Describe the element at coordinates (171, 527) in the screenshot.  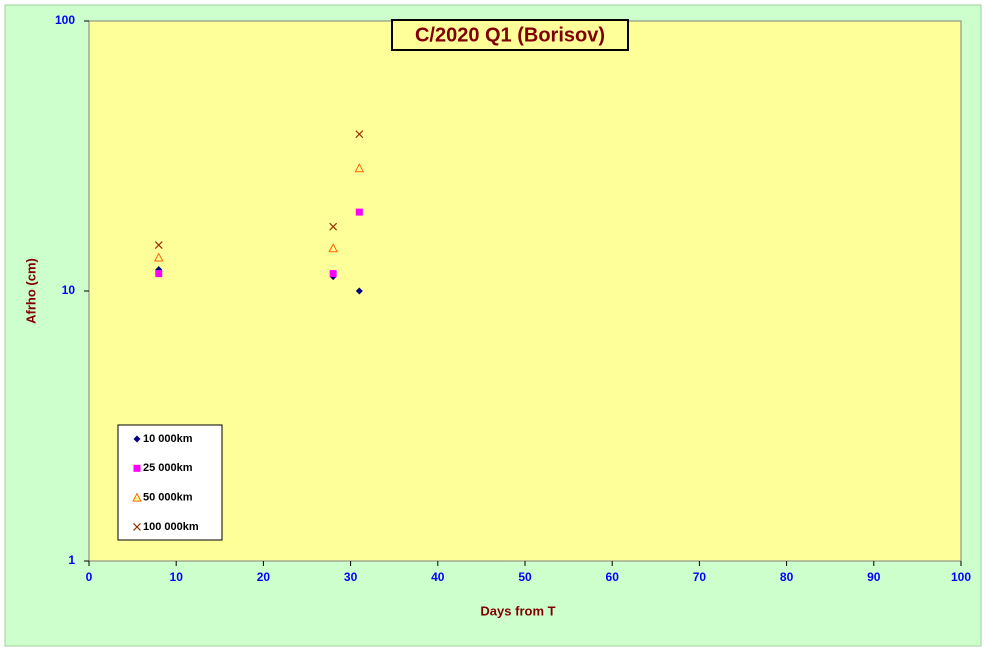
I see `legend-label: 100 000km` at that location.